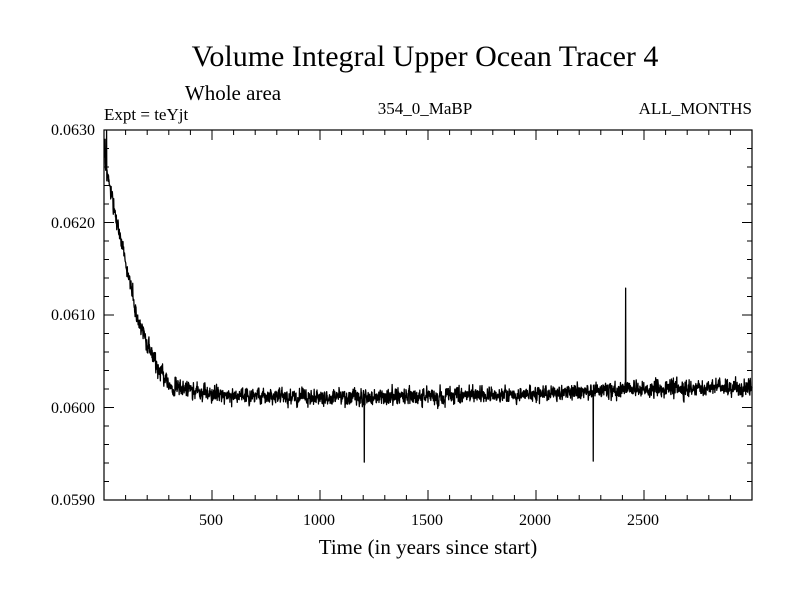  Describe the element at coordinates (73, 500) in the screenshot. I see `y-tick-label: 0.0590` at that location.